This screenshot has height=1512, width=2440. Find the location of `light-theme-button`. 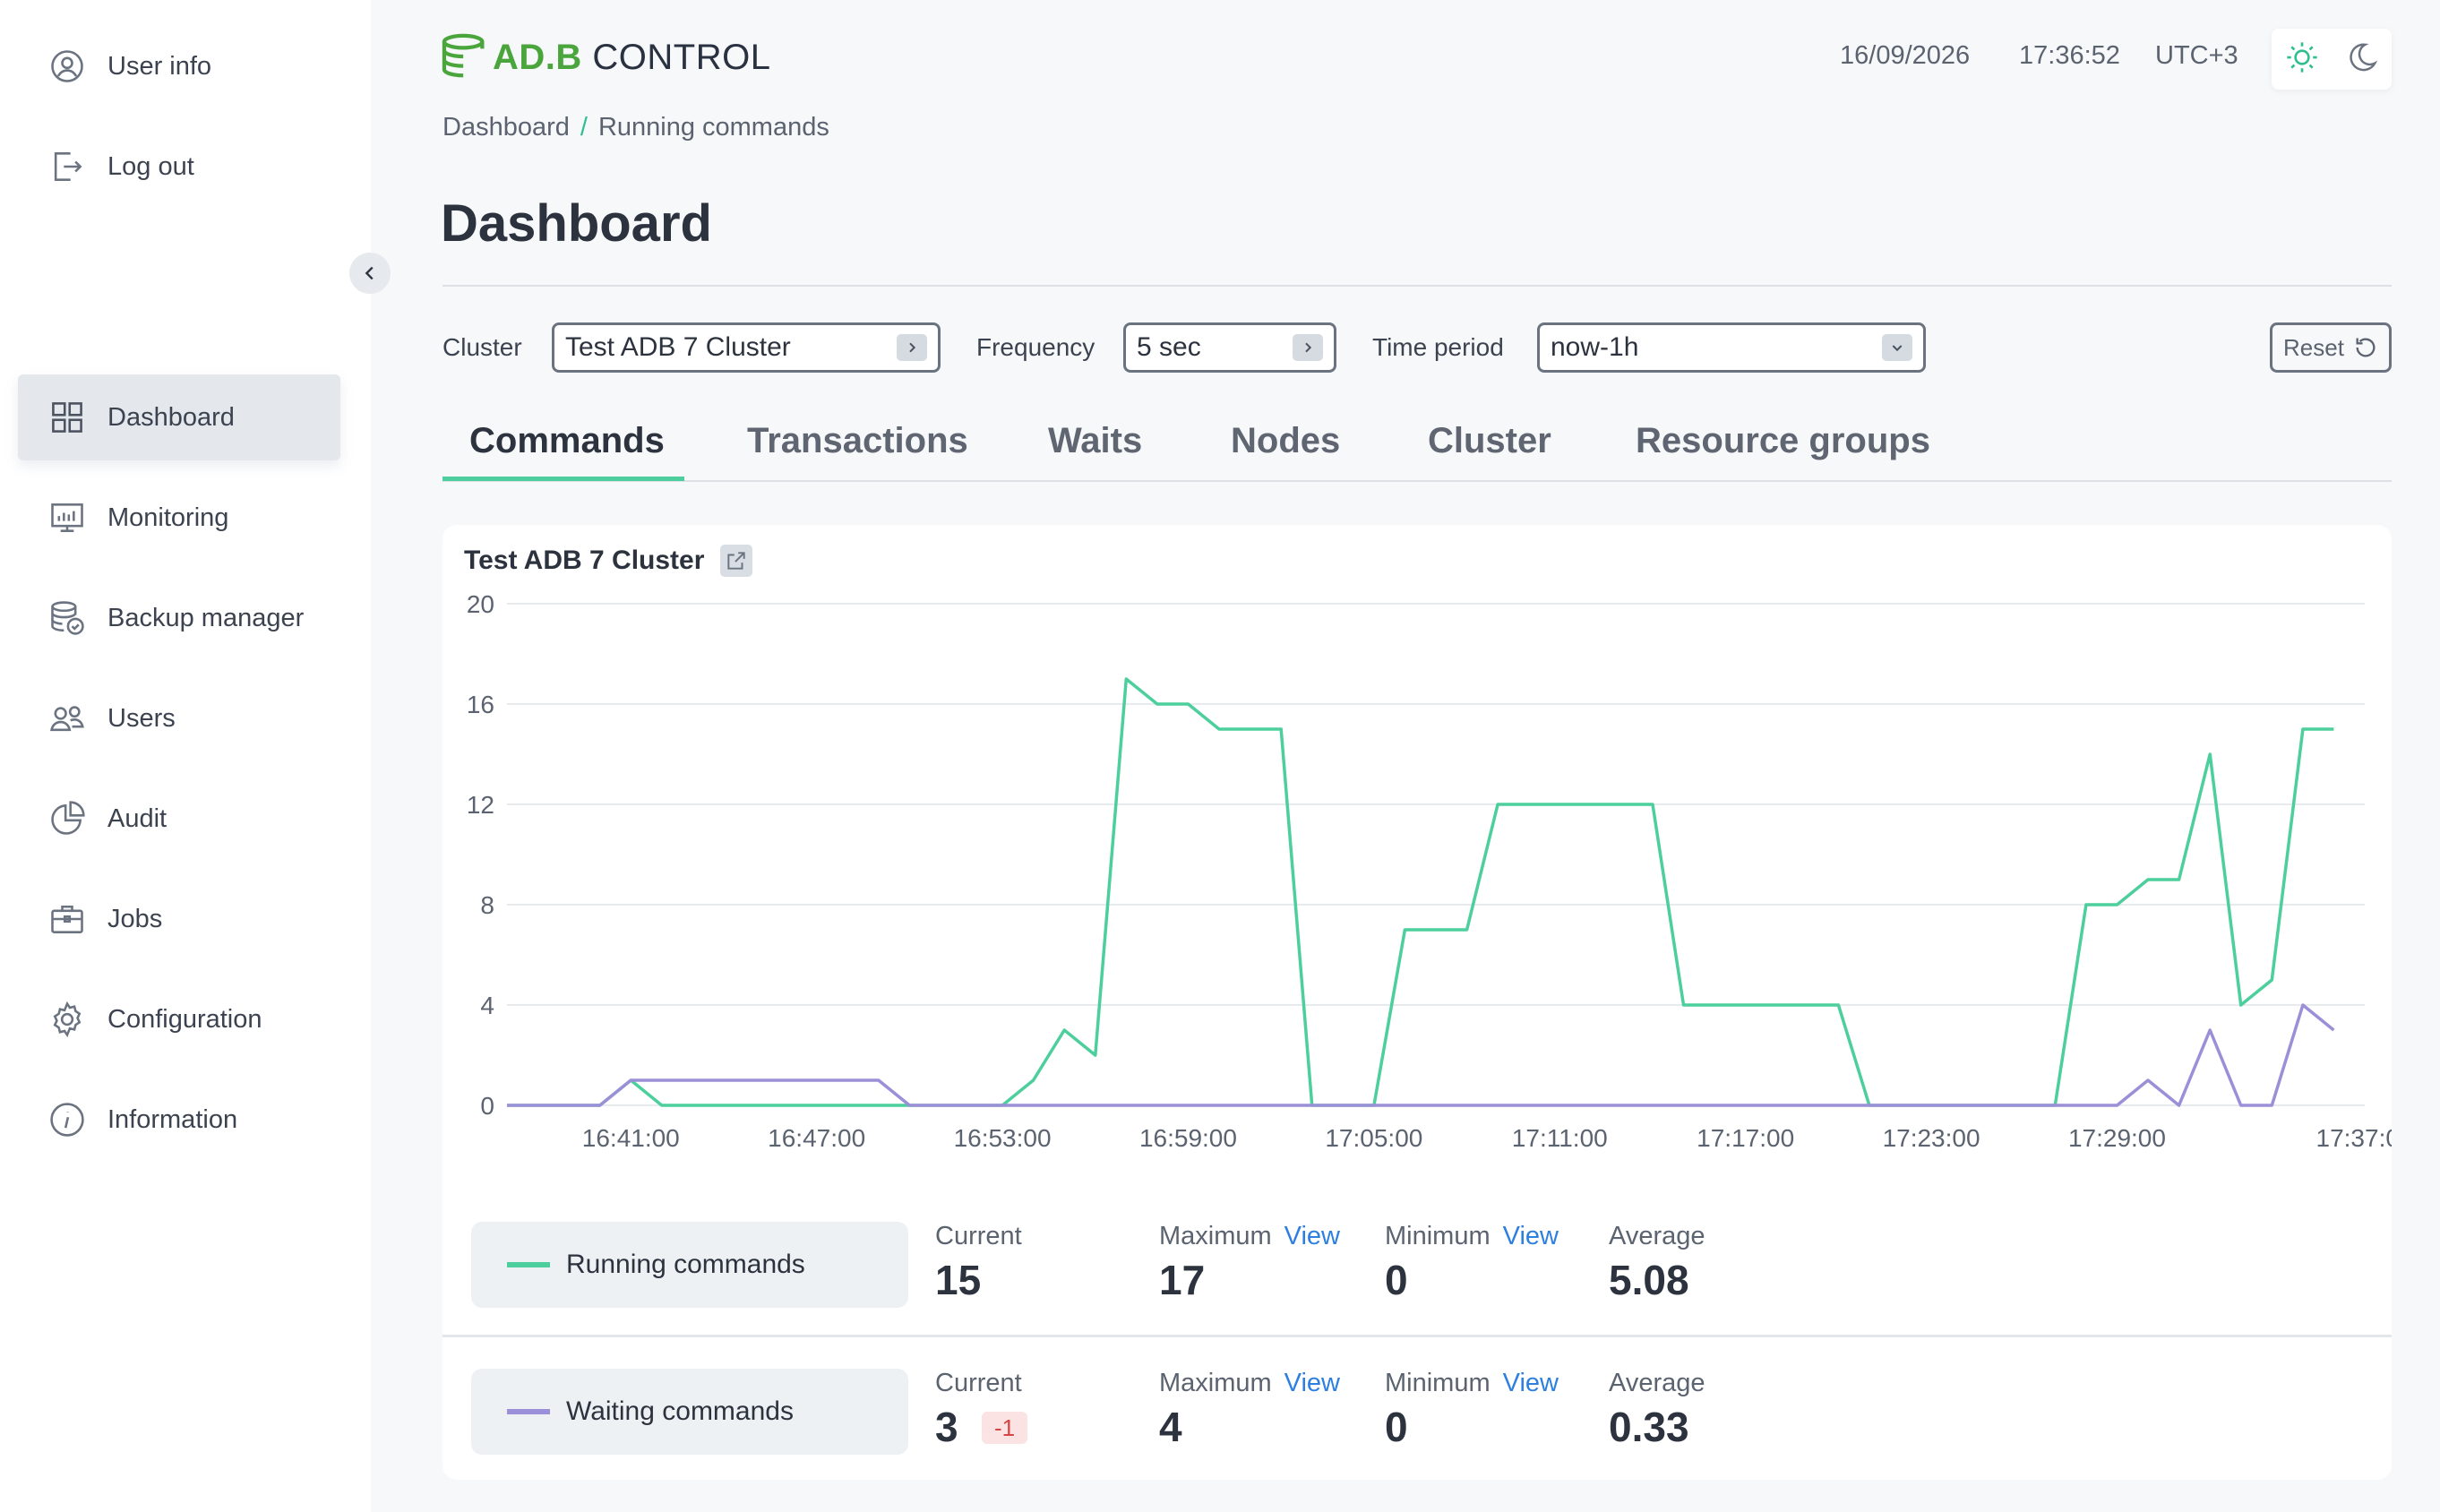

light-theme-button is located at coordinates (2302, 60).